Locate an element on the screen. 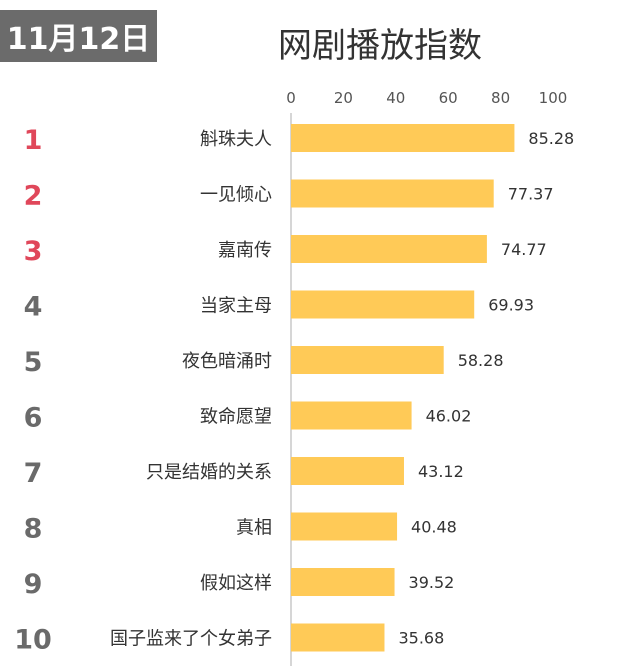 The width and height of the screenshot is (640, 666). category-label: 一见倾心 is located at coordinates (236, 195).